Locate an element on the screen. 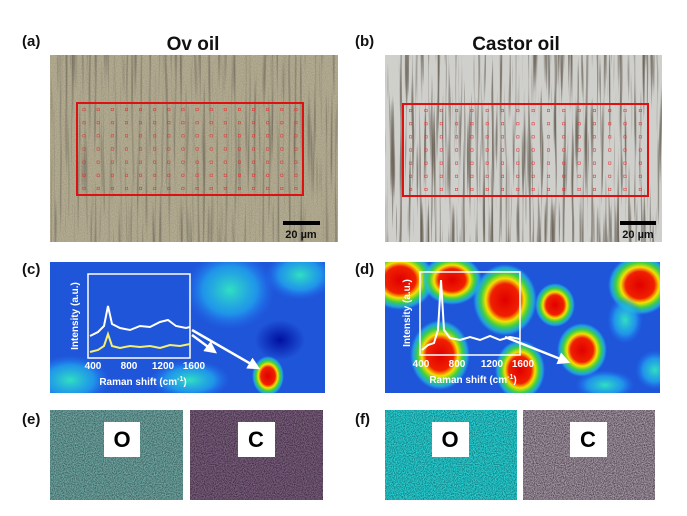 The height and width of the screenshot is (516, 687). panel-label: (a) is located at coordinates (31, 41).